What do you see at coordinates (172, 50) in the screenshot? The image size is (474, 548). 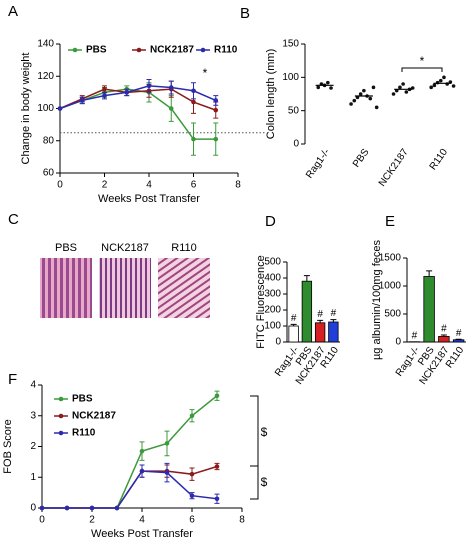 I see `legend-label: NCK2187` at bounding box center [172, 50].